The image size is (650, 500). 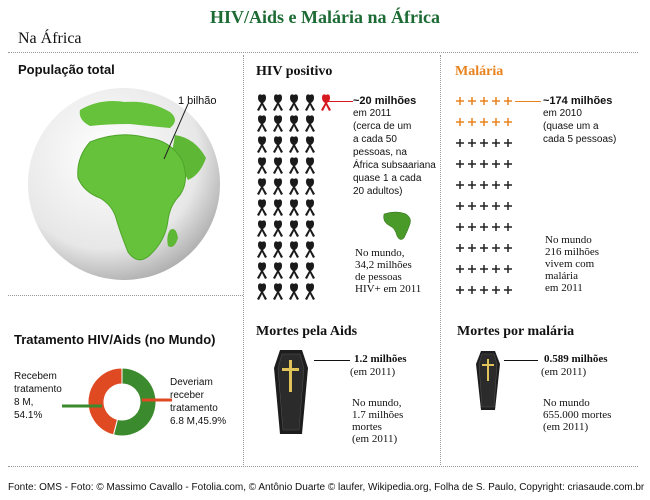 I want to click on left-section-divider, so click(x=125, y=295).